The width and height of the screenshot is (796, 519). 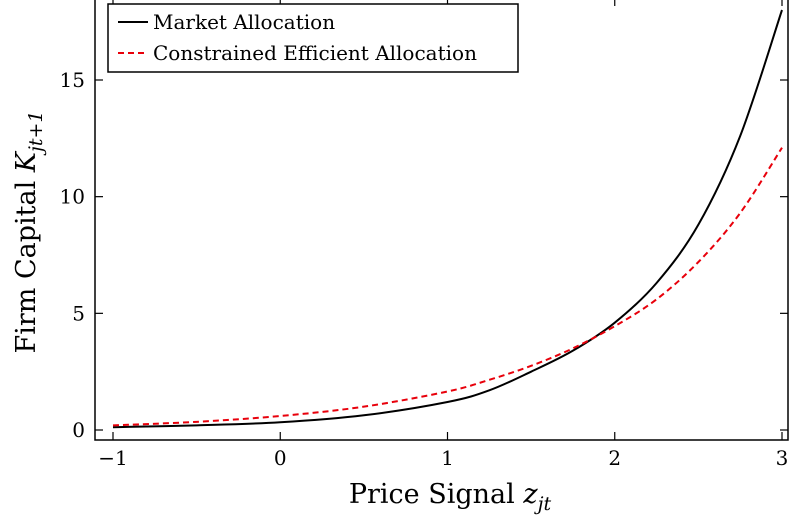 What do you see at coordinates (72, 197) in the screenshot?
I see `y-tick-label: 10` at bounding box center [72, 197].